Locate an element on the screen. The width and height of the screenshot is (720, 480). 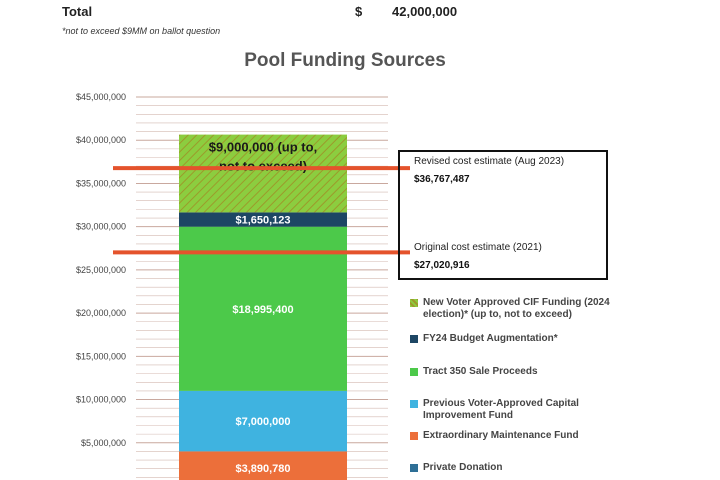
chart-title: Pool Funding Sources is located at coordinates (345, 60).